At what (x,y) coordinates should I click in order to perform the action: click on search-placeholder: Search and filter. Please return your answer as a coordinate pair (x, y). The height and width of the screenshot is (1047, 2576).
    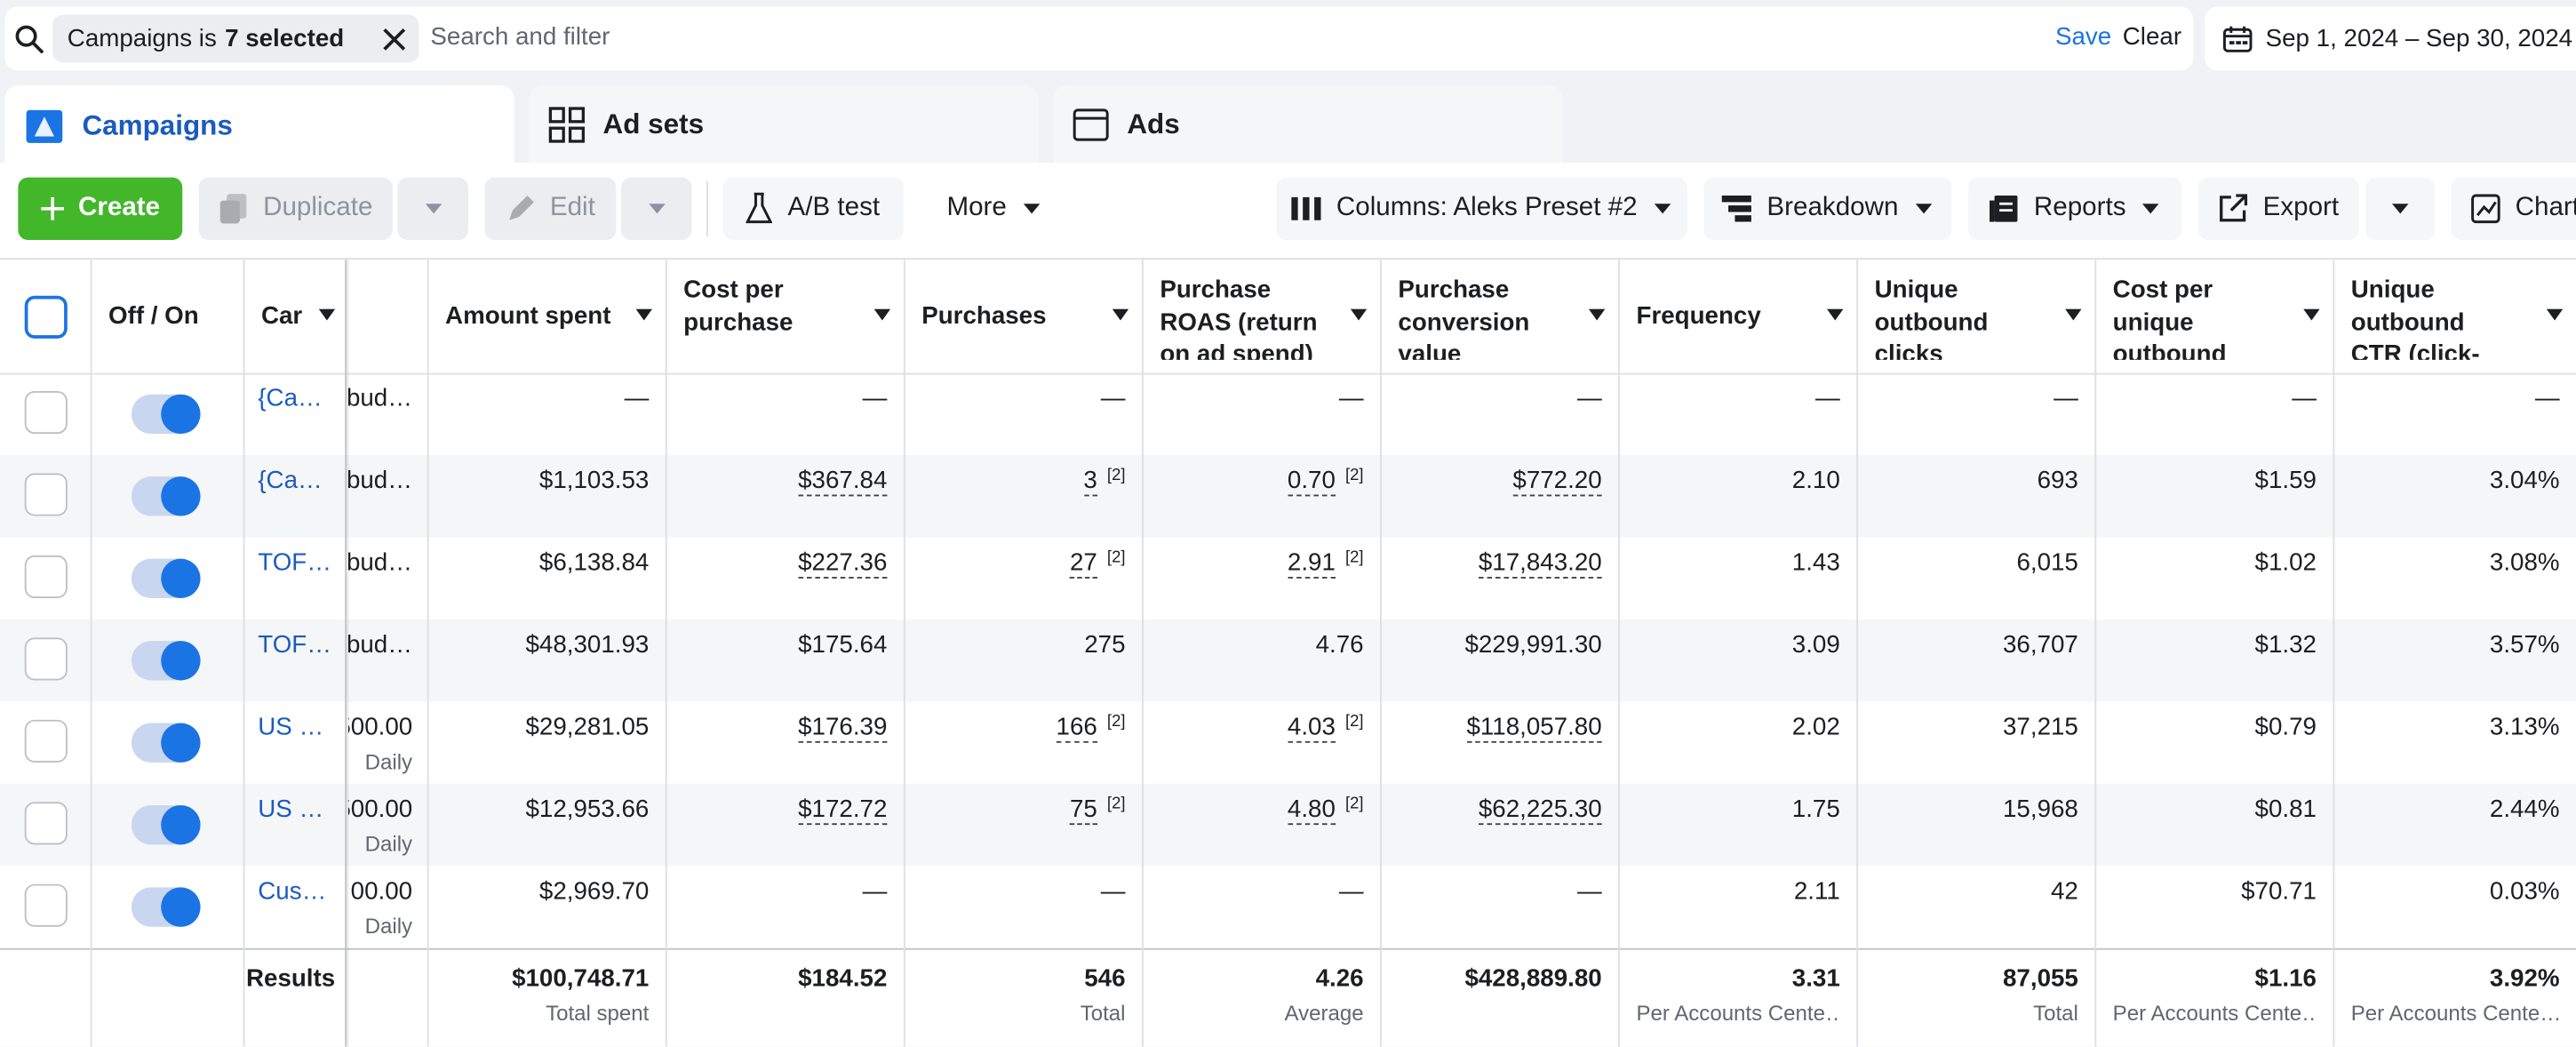
    Looking at the image, I should click on (520, 37).